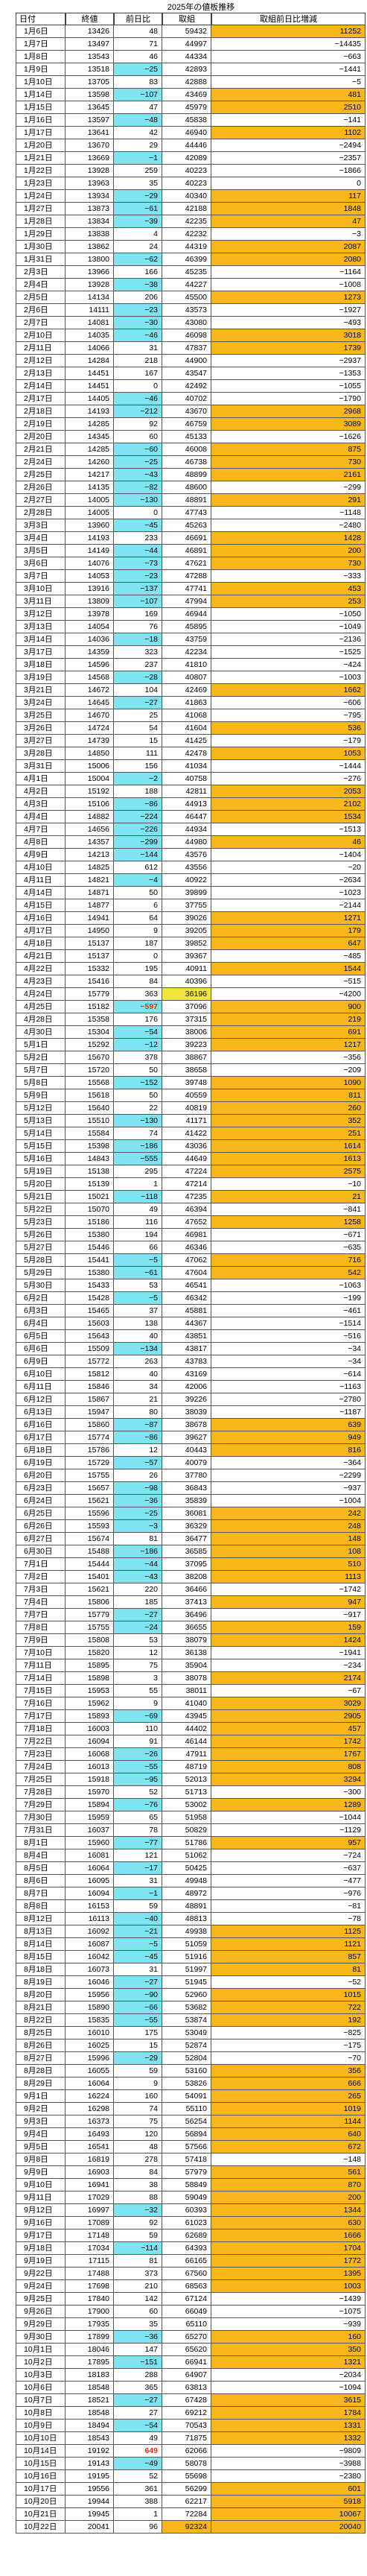  I want to click on date-cell: 10月3日, so click(41, 2376).